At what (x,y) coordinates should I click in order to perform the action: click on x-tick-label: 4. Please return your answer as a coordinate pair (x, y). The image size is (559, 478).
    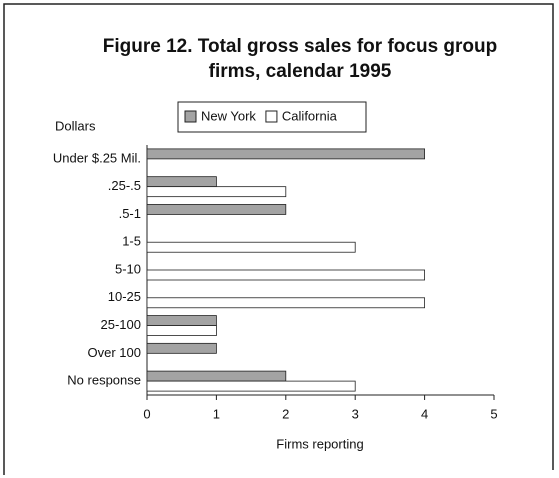
    Looking at the image, I should click on (424, 413).